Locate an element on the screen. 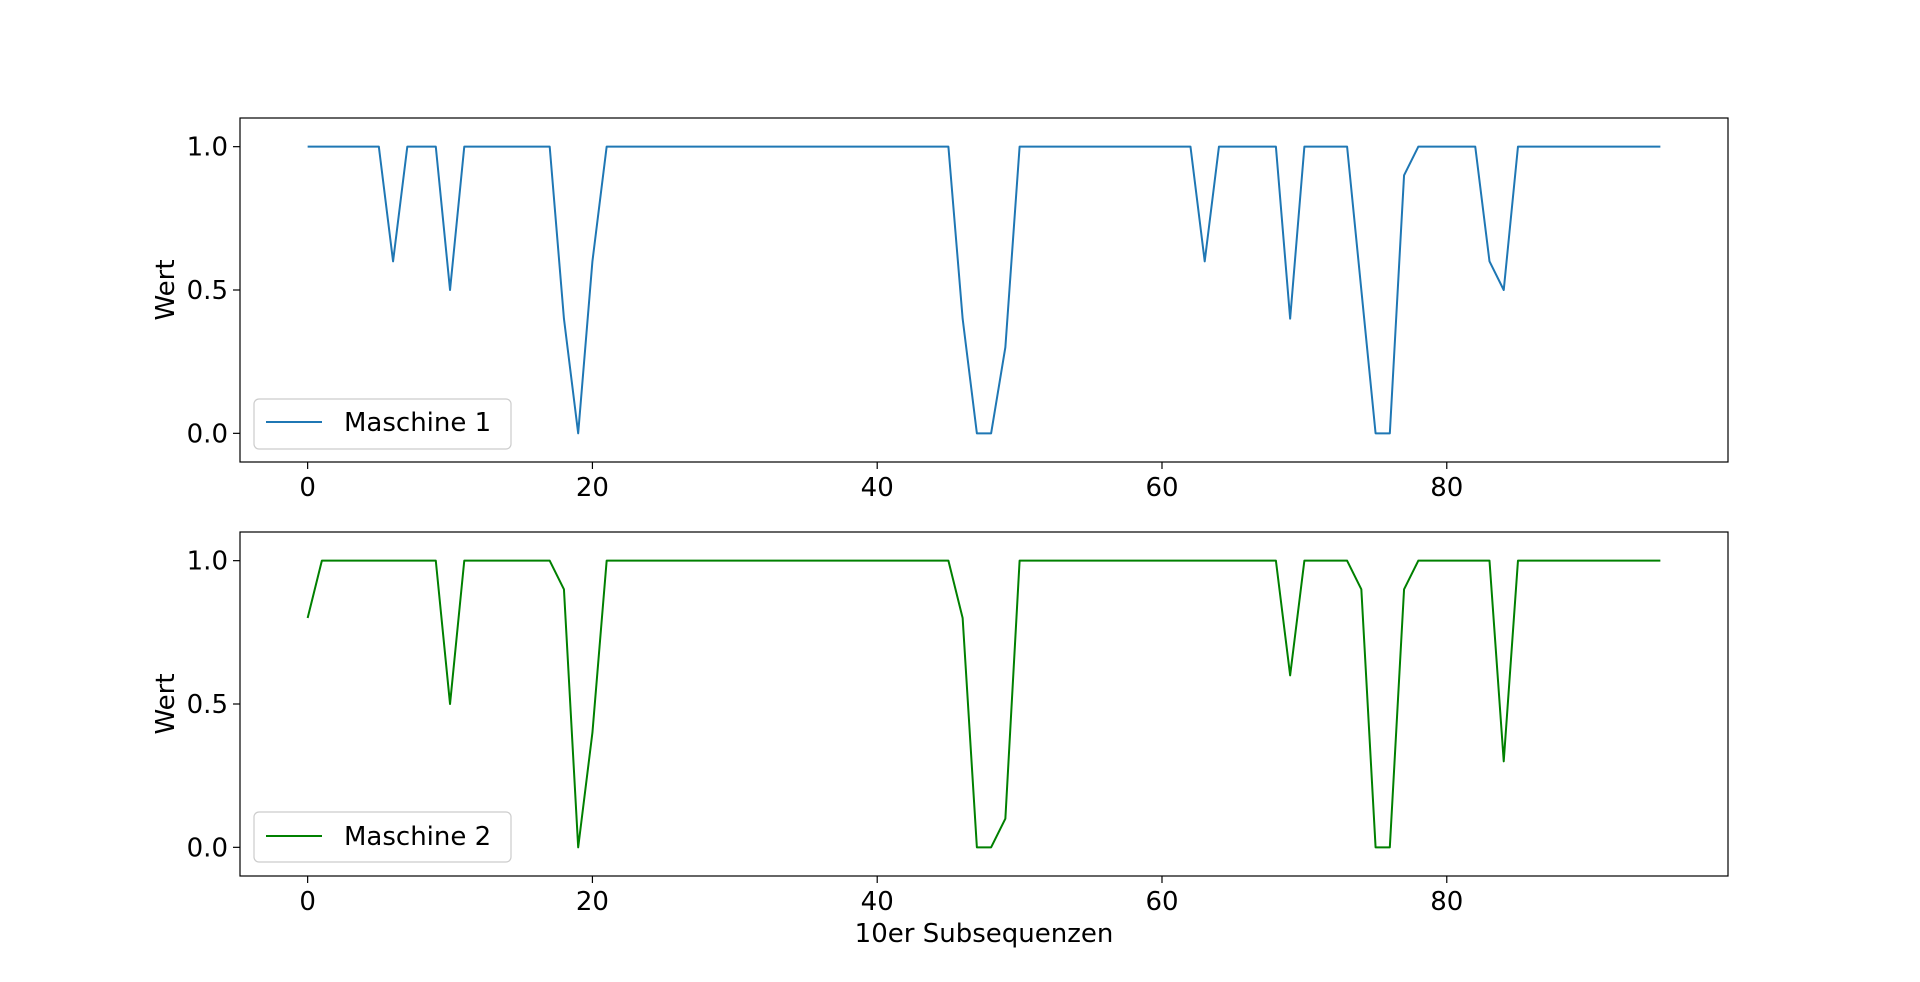 This screenshot has width=1920, height=982. legend-label-maschine-2: Maschine 2 is located at coordinates (417, 837).